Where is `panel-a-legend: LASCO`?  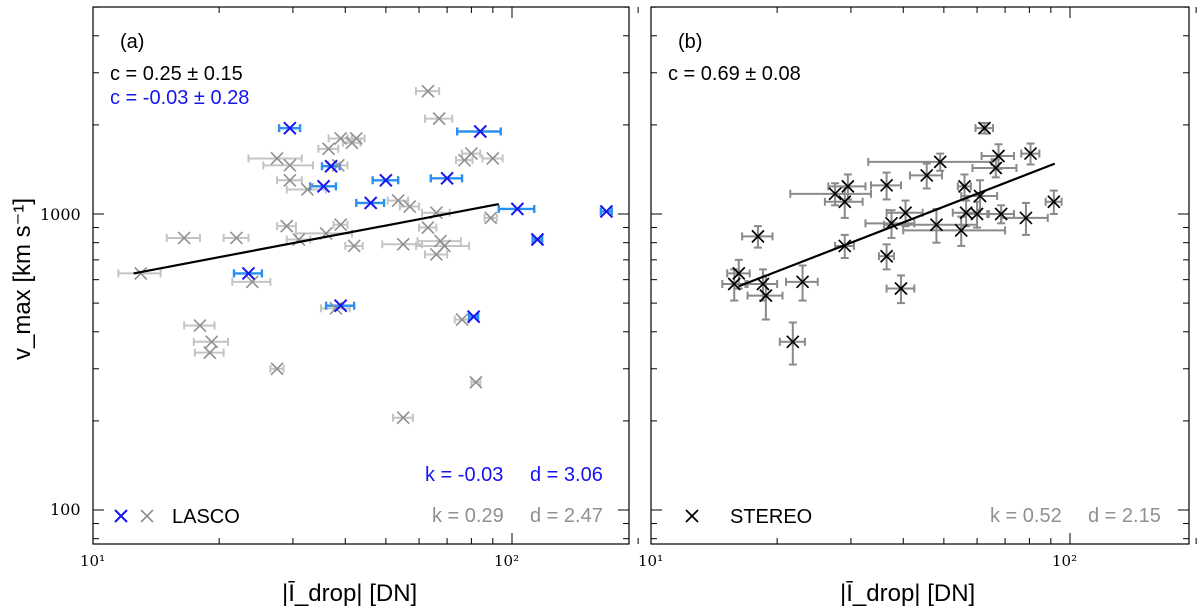
panel-a-legend: LASCO is located at coordinates (177, 517).